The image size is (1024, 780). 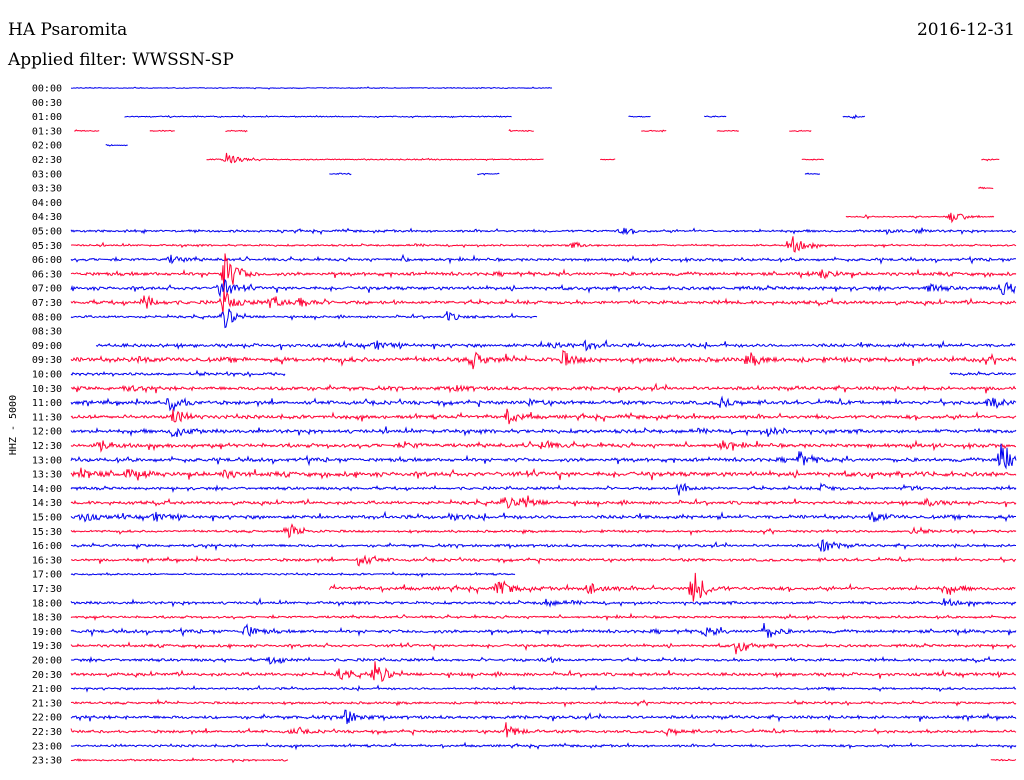 What do you see at coordinates (672, 587) in the screenshot?
I see `trace-17:30` at bounding box center [672, 587].